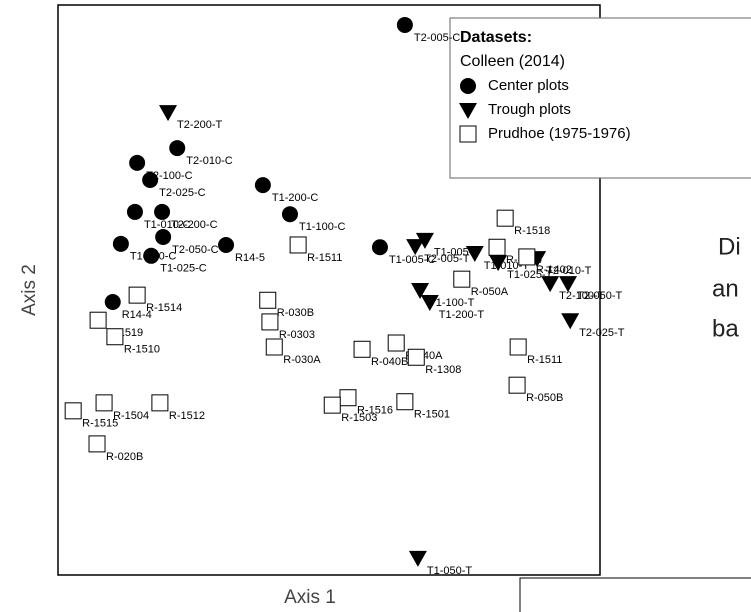  What do you see at coordinates (182, 193) in the screenshot?
I see `point-label: T2-025-C` at bounding box center [182, 193].